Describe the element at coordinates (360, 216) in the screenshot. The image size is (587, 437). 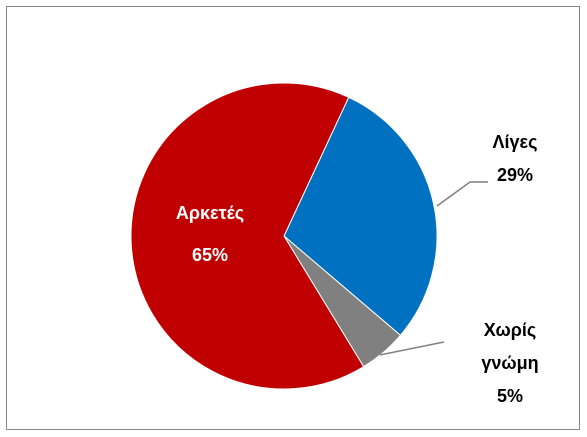
I see `pie-slice` at that location.